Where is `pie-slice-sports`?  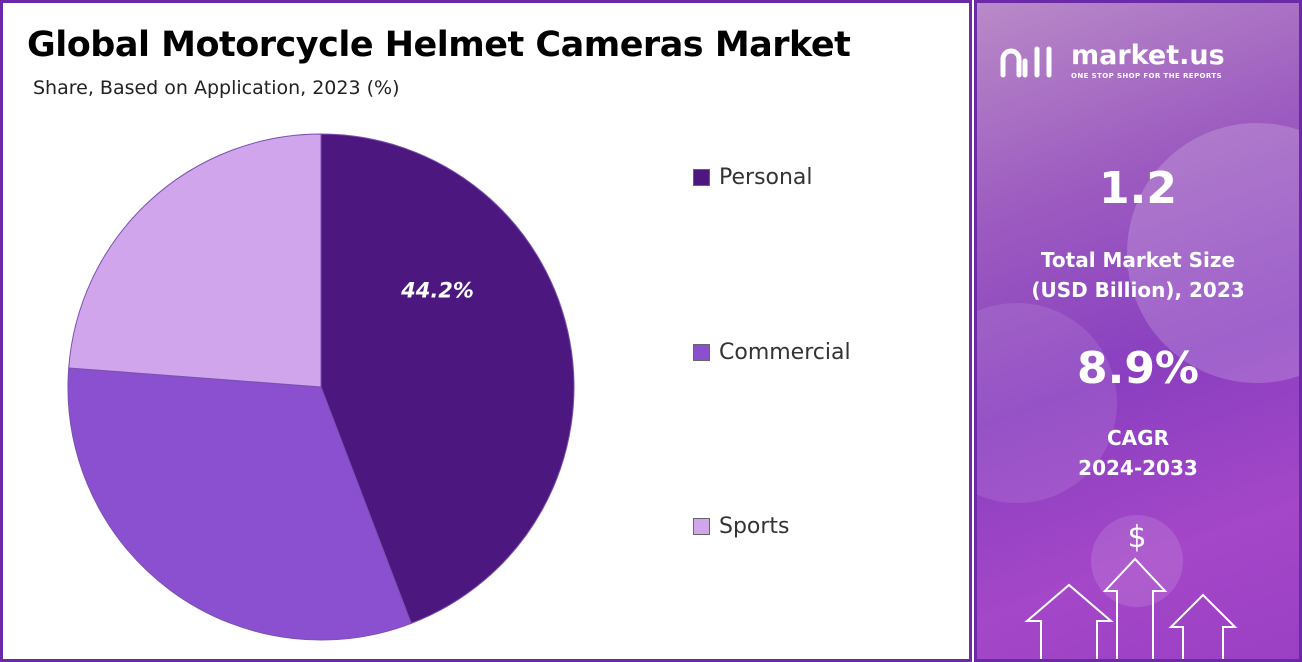 pie-slice-sports is located at coordinates (195, 260).